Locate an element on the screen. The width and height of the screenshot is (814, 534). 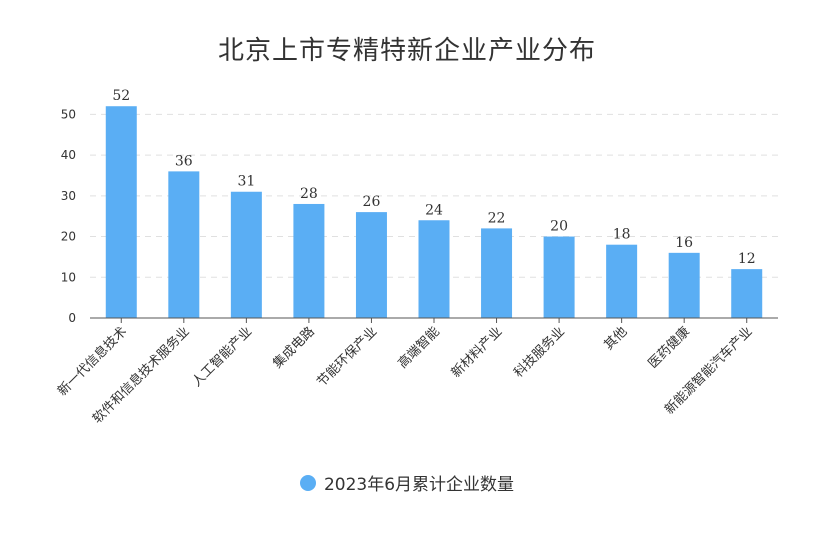
data-label: 31 is located at coordinates (246, 182).